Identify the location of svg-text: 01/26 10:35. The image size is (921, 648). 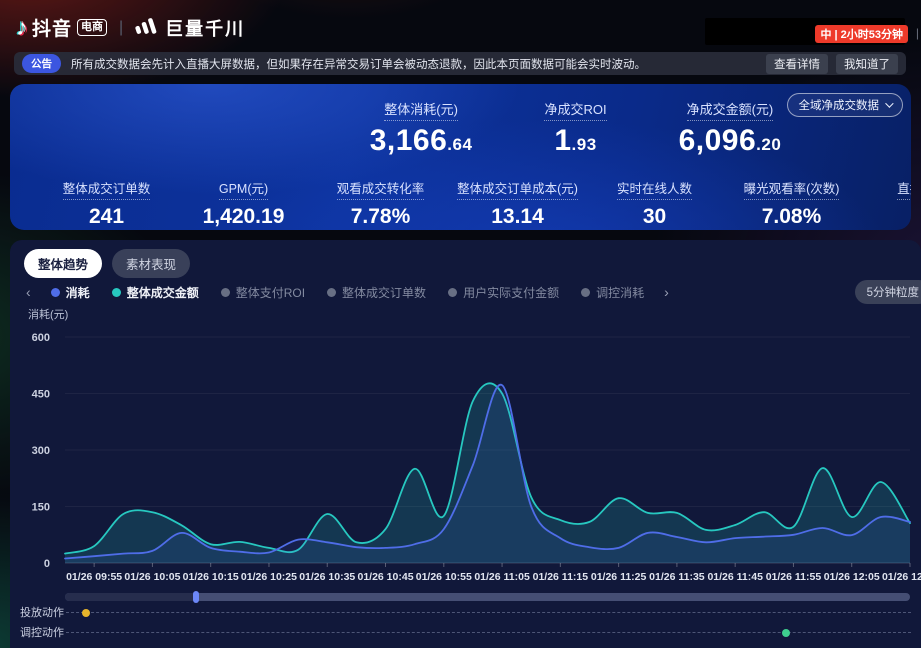
(327, 577).